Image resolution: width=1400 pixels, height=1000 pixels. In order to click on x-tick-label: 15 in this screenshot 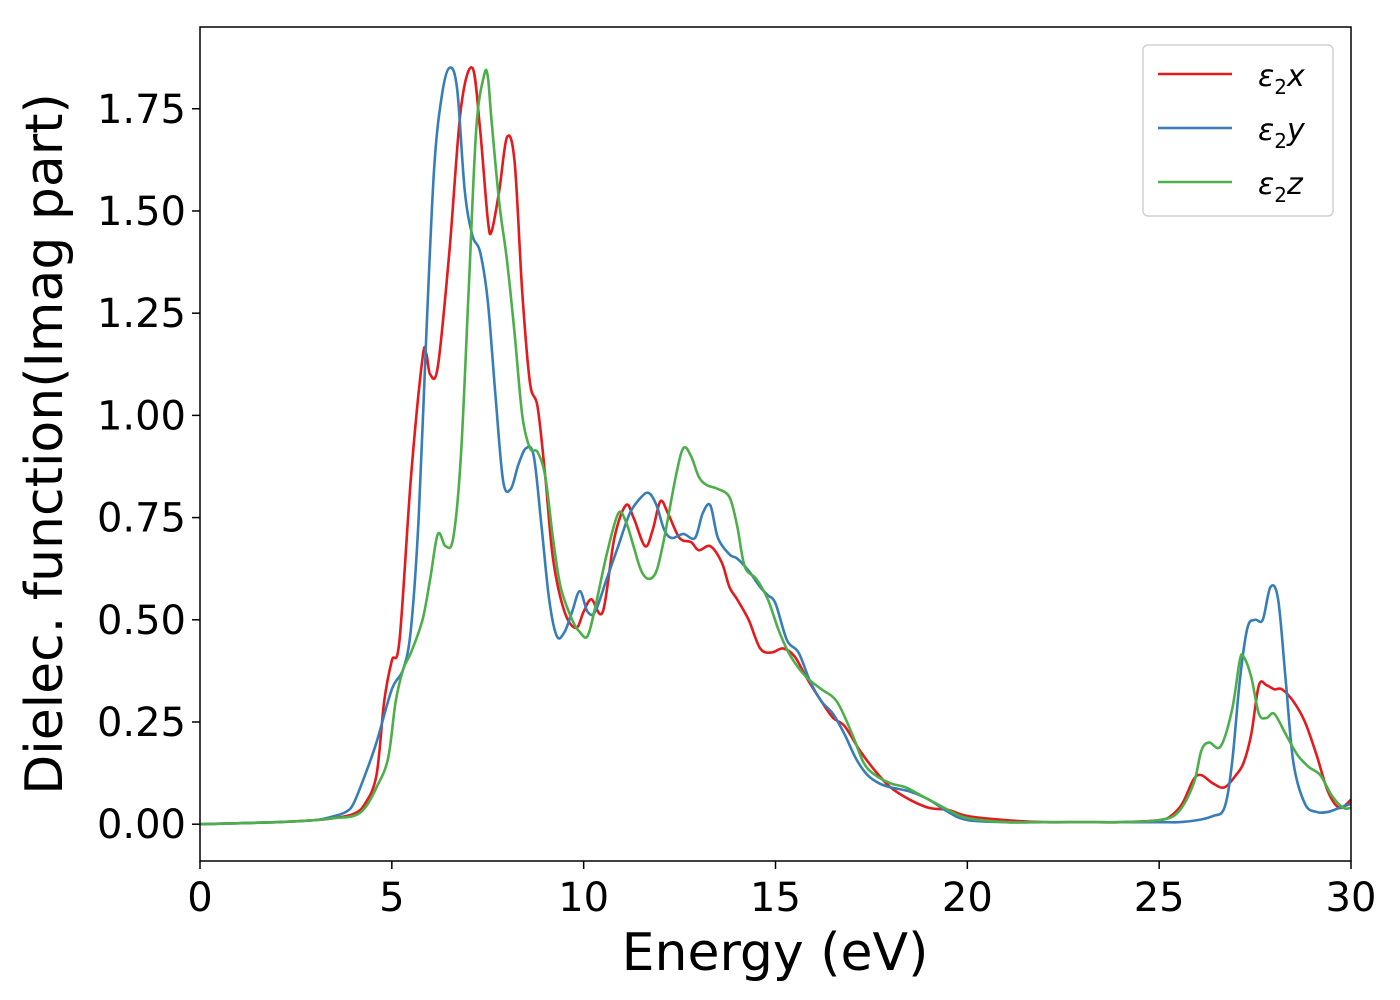, I will do `click(775, 898)`.